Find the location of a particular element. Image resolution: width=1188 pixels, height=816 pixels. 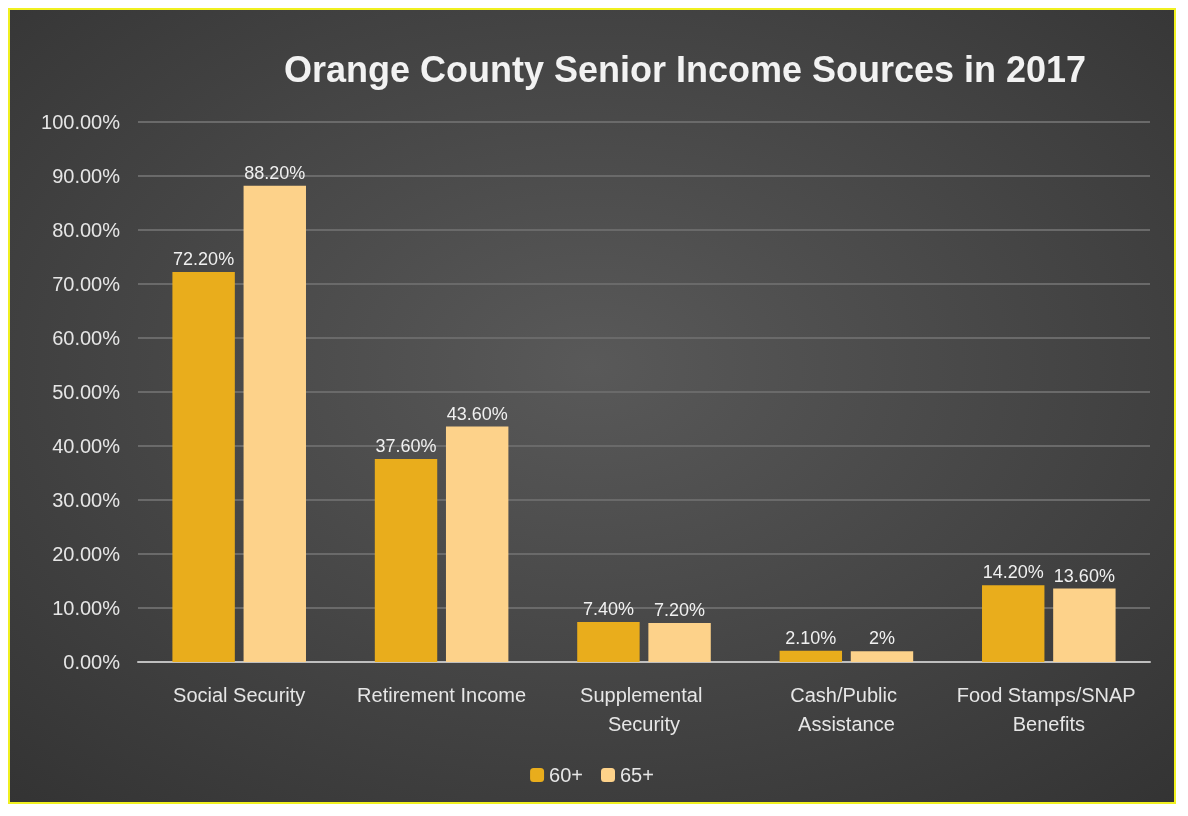

y-tick-label: 100.00% is located at coordinates (81, 122).